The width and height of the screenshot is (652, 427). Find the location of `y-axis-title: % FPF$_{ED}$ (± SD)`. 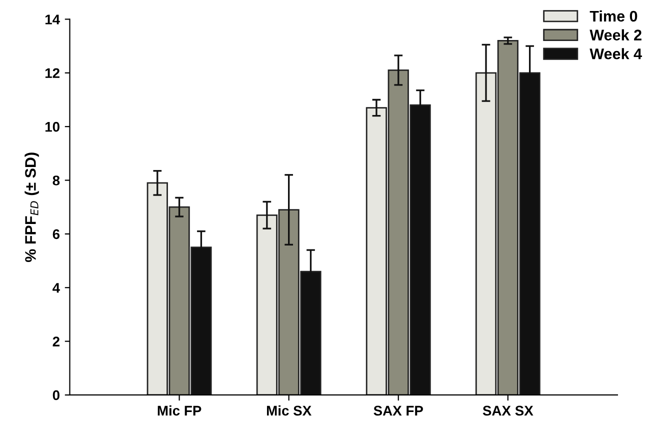

y-axis-title: % FPF$_{ED}$ (± SD) is located at coordinates (31, 207).